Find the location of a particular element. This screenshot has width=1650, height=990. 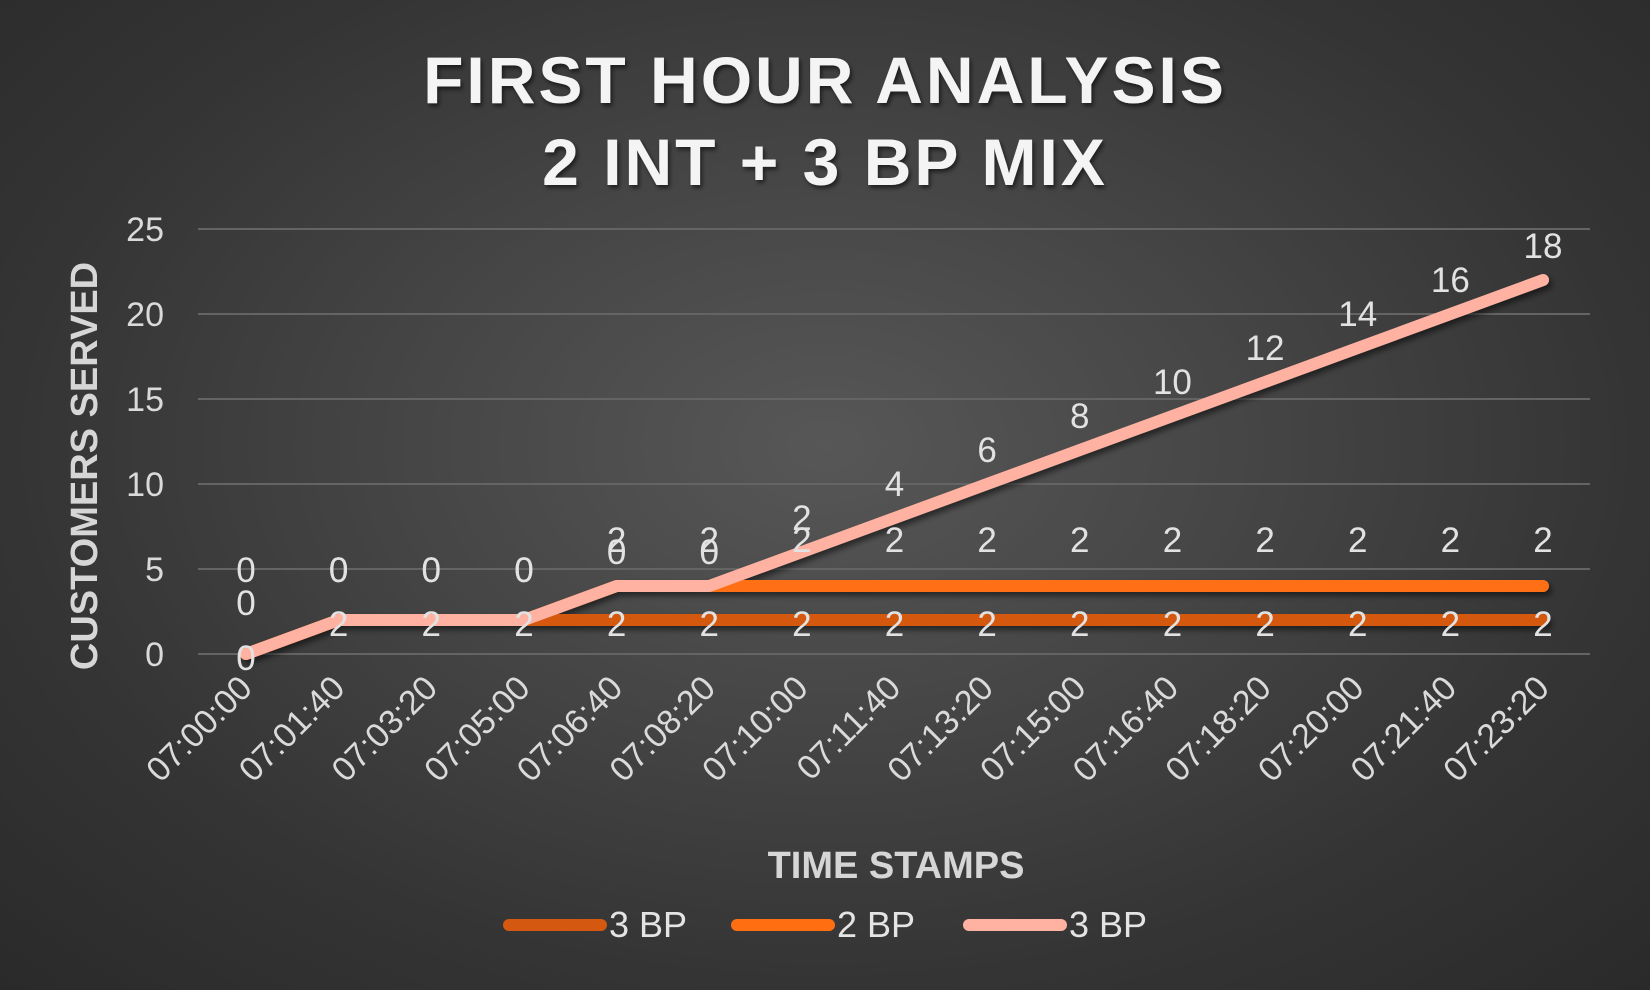

y-tick-label: 5 is located at coordinates (154, 570).